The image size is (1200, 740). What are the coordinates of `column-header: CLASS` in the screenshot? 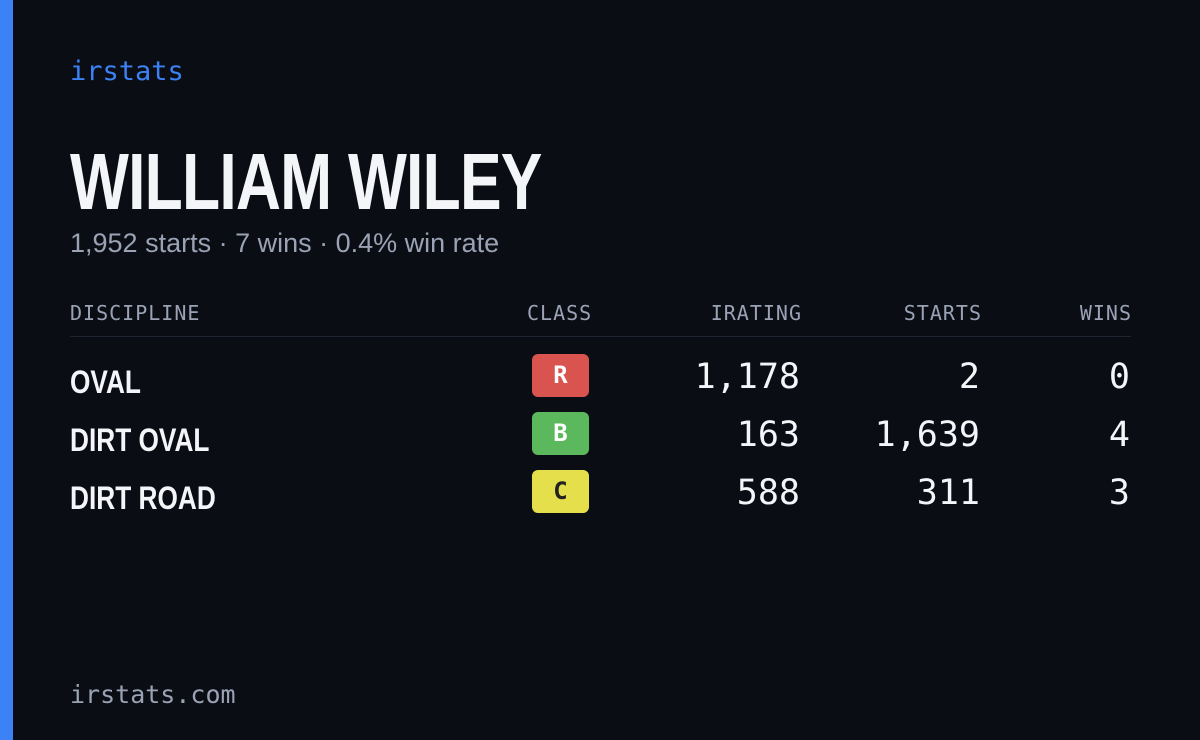 It's located at (560, 313).